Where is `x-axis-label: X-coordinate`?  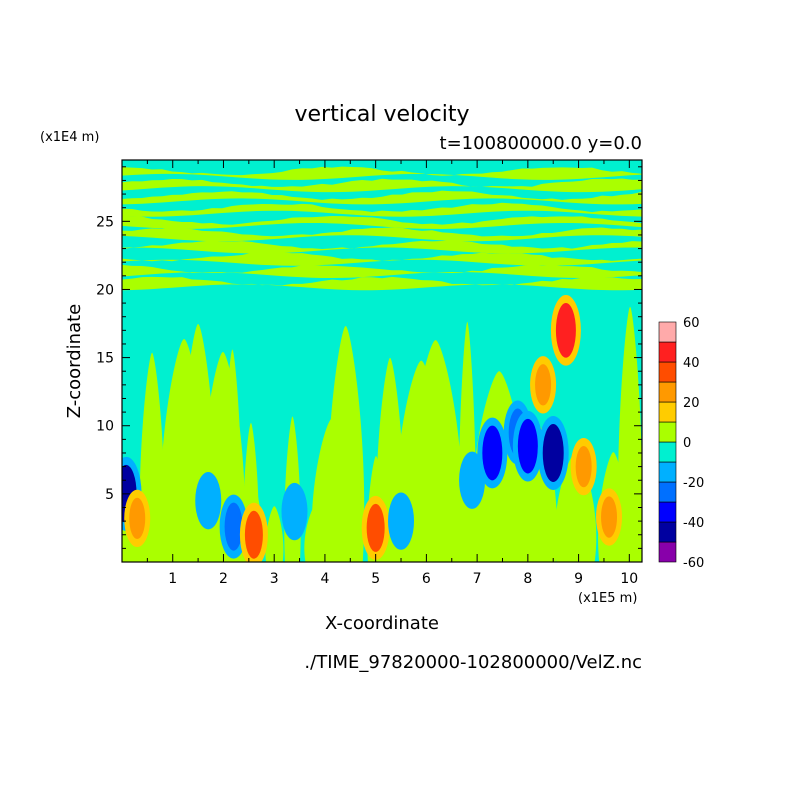 x-axis-label: X-coordinate is located at coordinates (382, 623).